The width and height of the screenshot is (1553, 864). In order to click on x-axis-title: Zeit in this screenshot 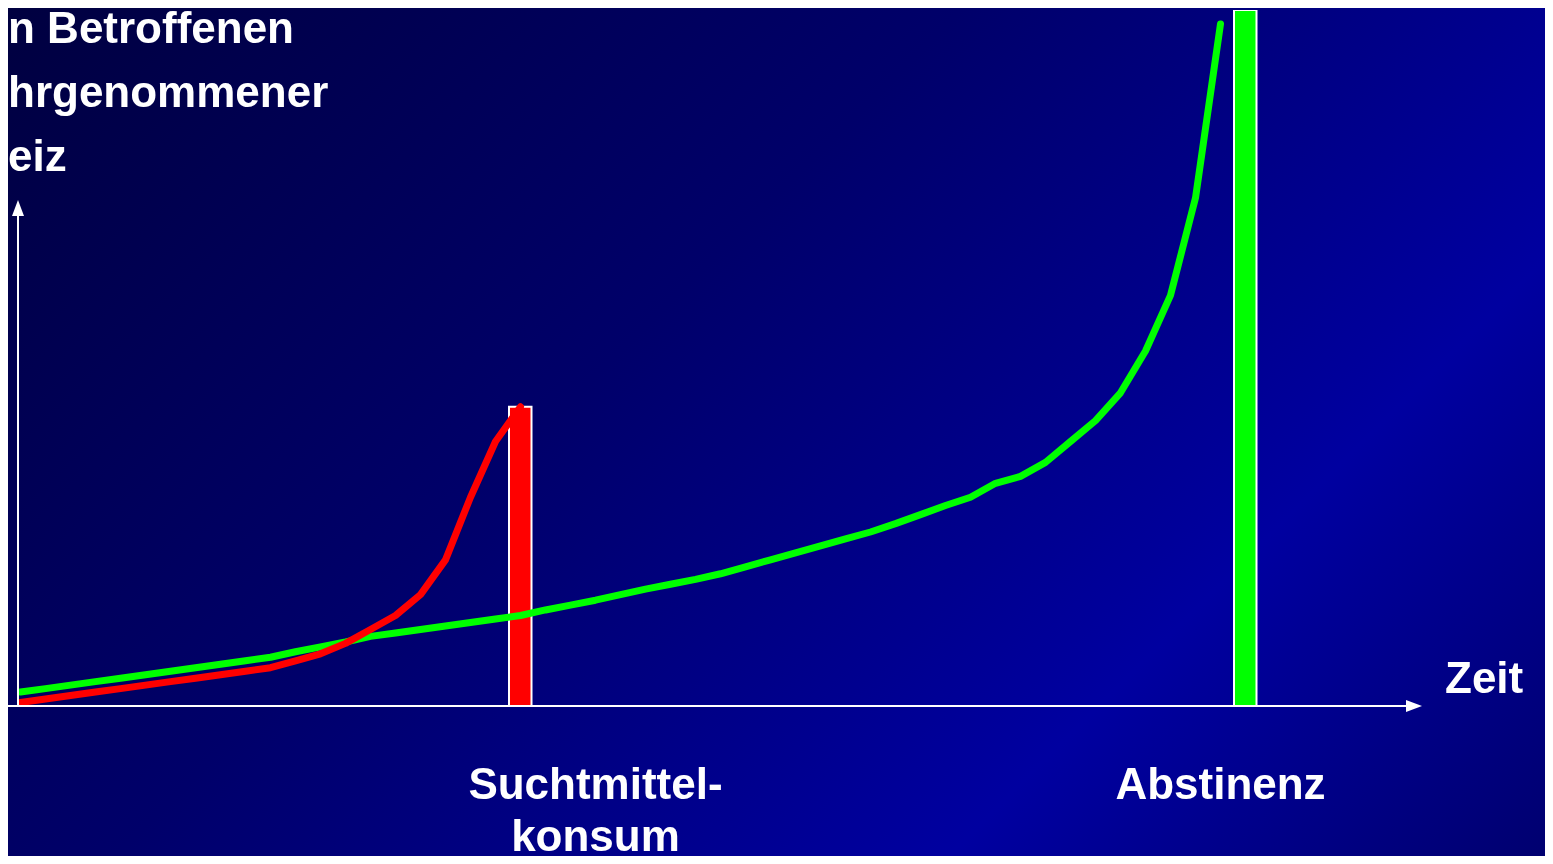, I will do `click(1484, 678)`.